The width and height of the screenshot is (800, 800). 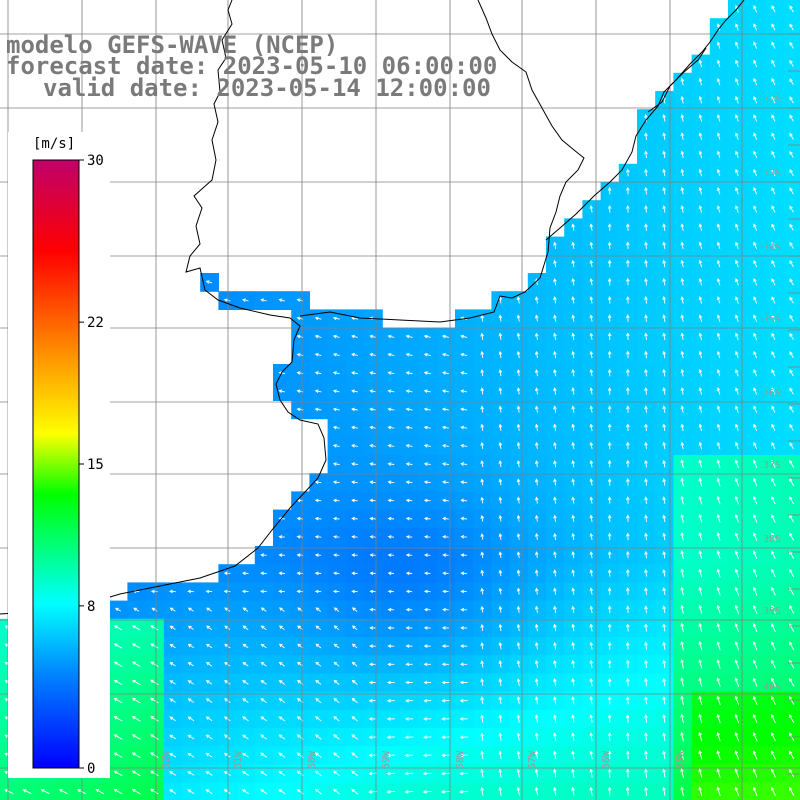 What do you see at coordinates (772, 247) in the screenshot?
I see `lat-label: 34S` at bounding box center [772, 247].